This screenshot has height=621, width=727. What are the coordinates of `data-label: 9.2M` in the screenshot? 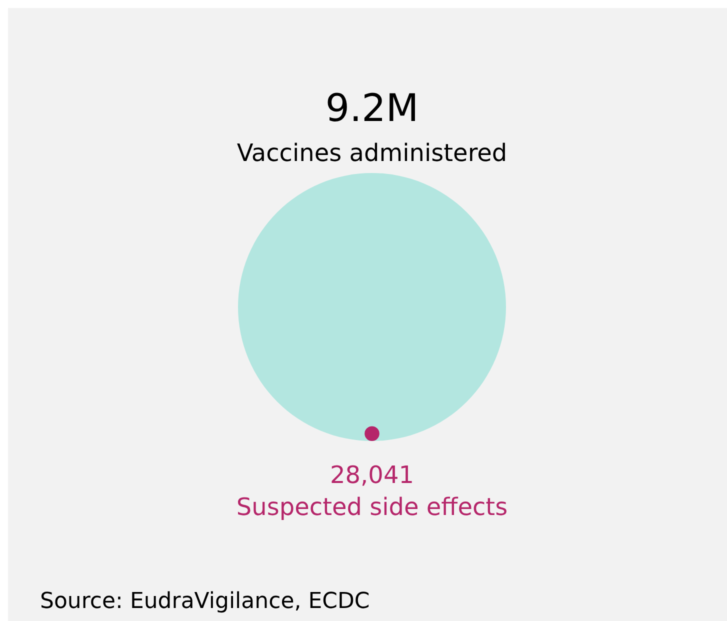 It's located at (372, 108).